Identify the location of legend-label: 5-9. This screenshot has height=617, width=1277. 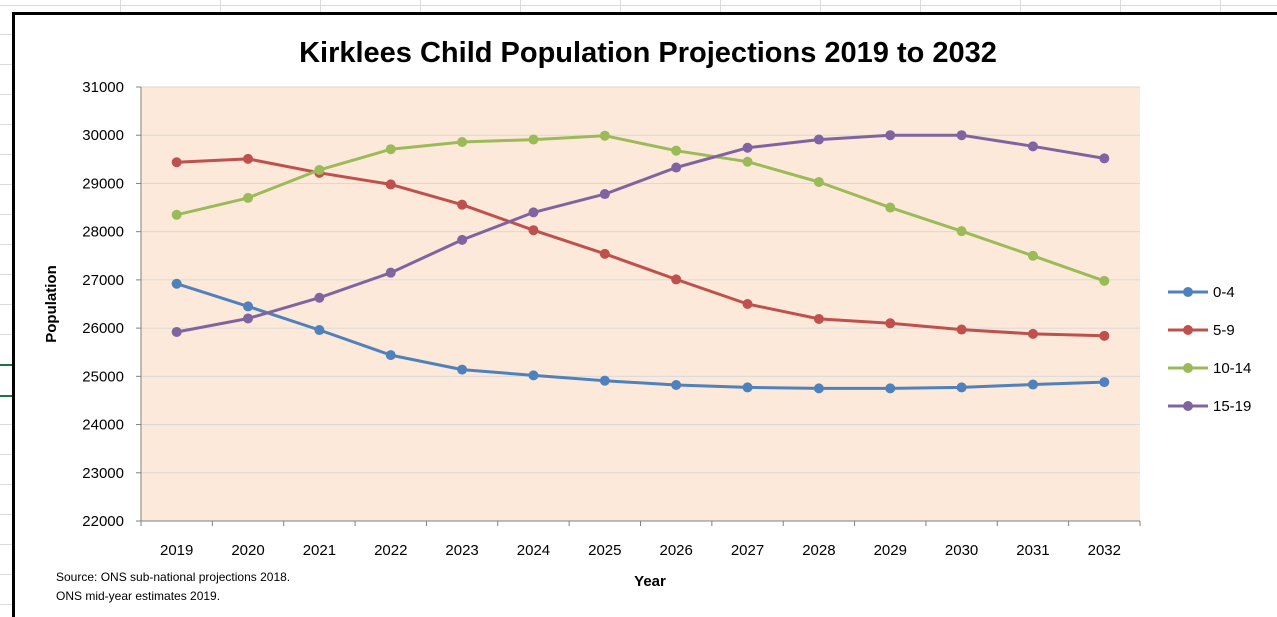
(1224, 330).